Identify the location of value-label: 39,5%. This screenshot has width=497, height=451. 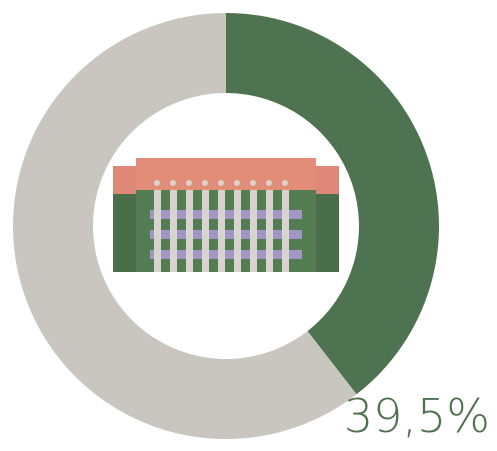
(417, 416).